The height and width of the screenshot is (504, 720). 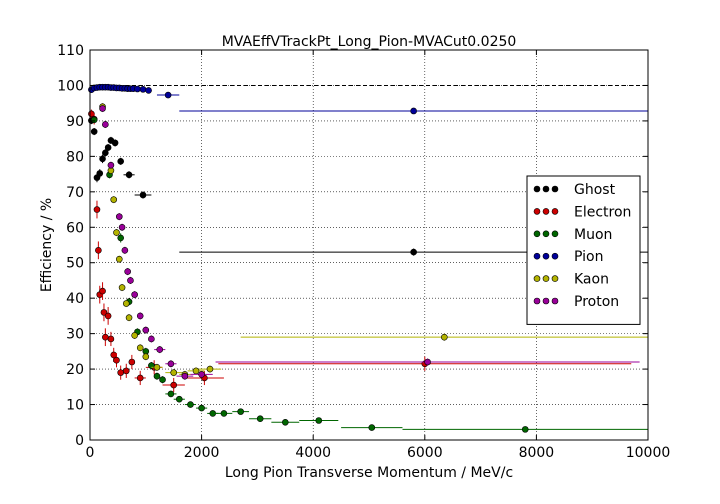 What do you see at coordinates (75, 264) in the screenshot?
I see `y-tick-label: 50` at bounding box center [75, 264].